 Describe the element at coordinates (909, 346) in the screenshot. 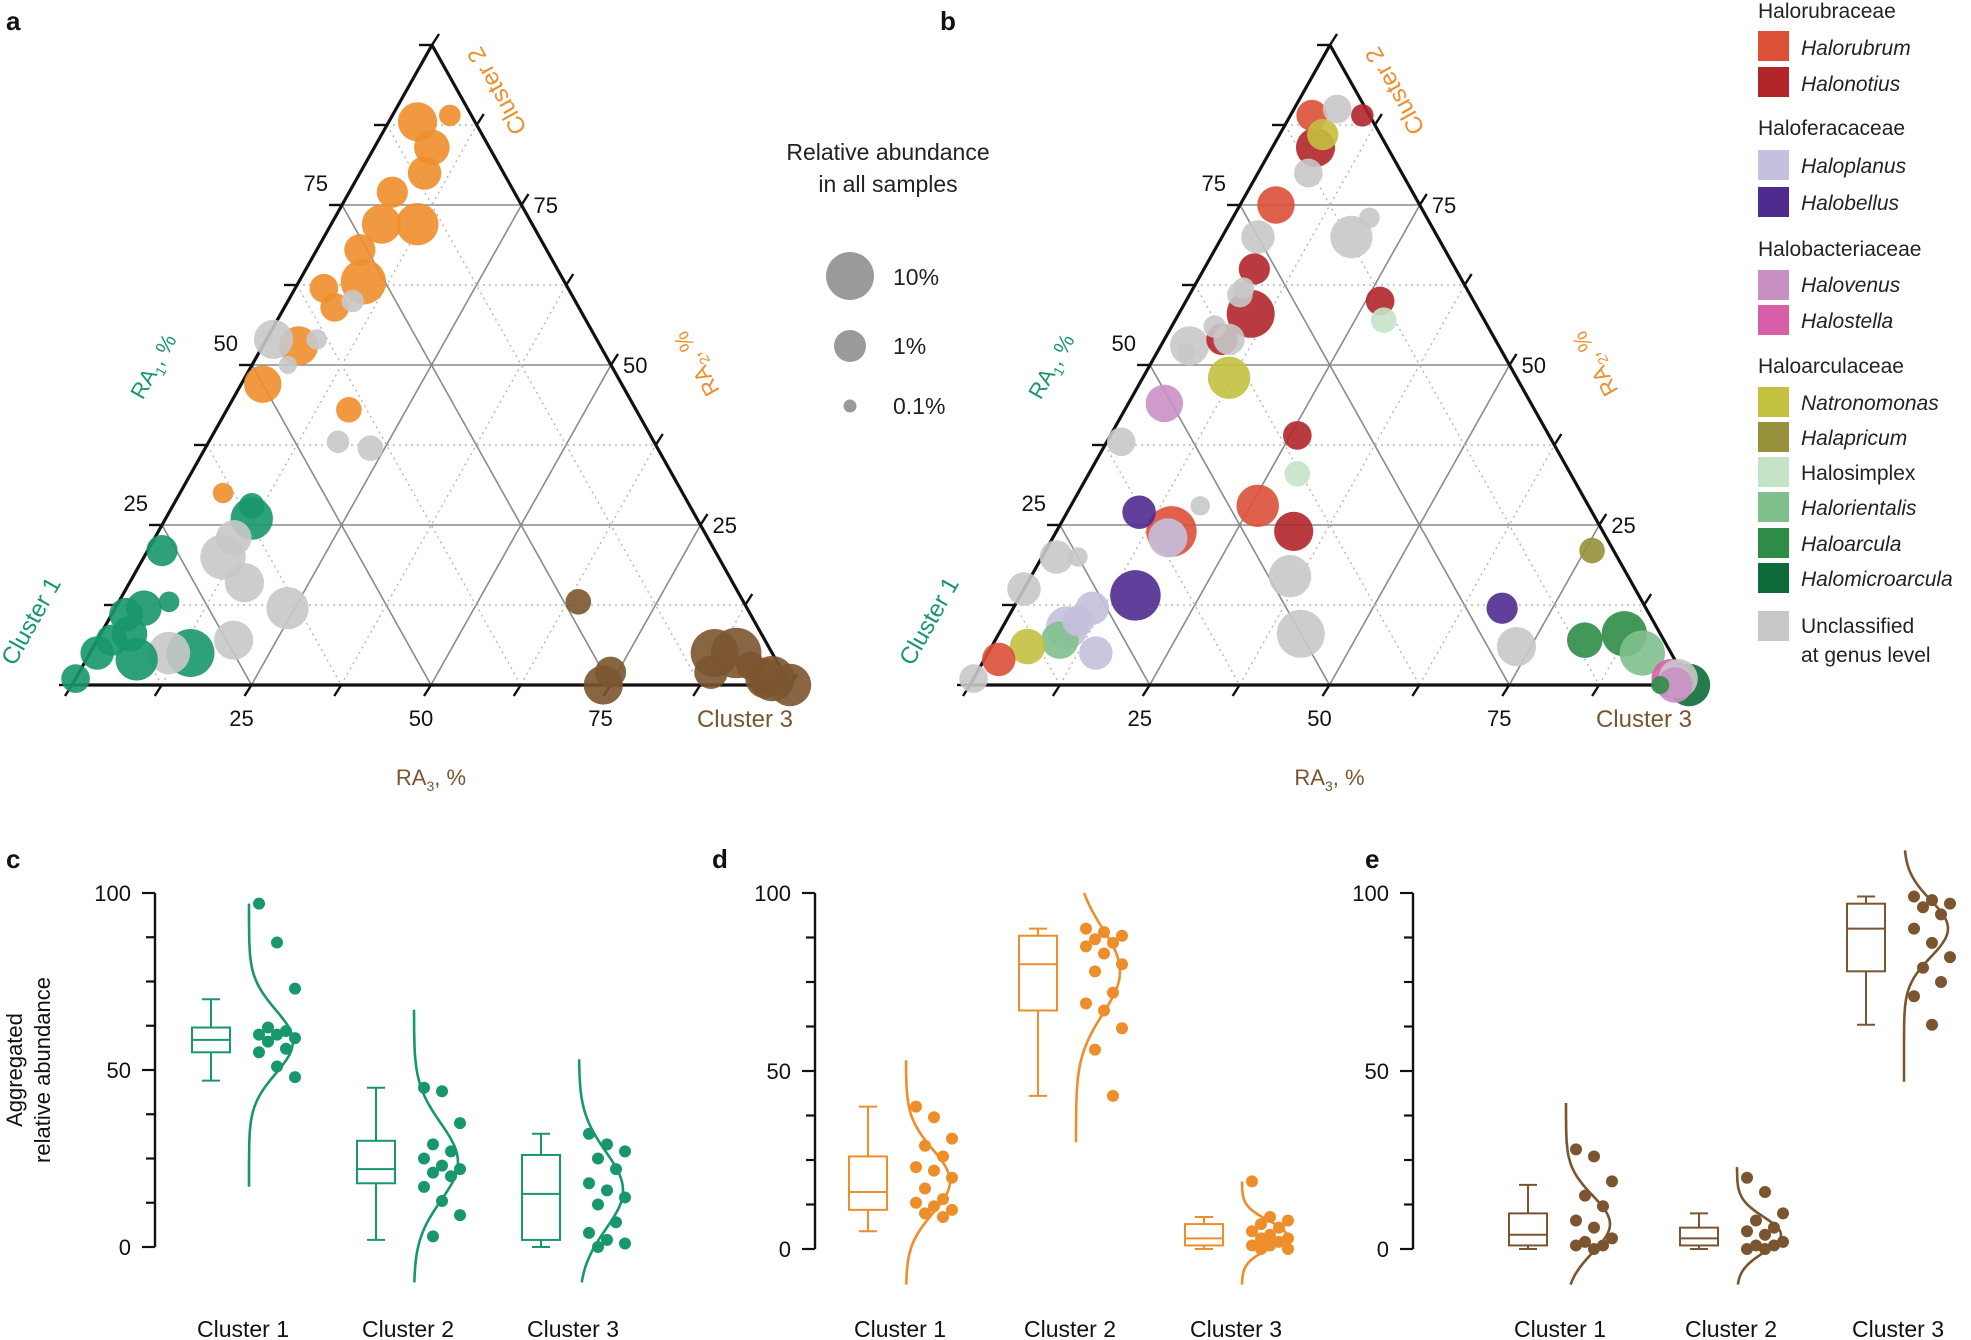

I see `size-legend-label-1pct: 1%` at that location.